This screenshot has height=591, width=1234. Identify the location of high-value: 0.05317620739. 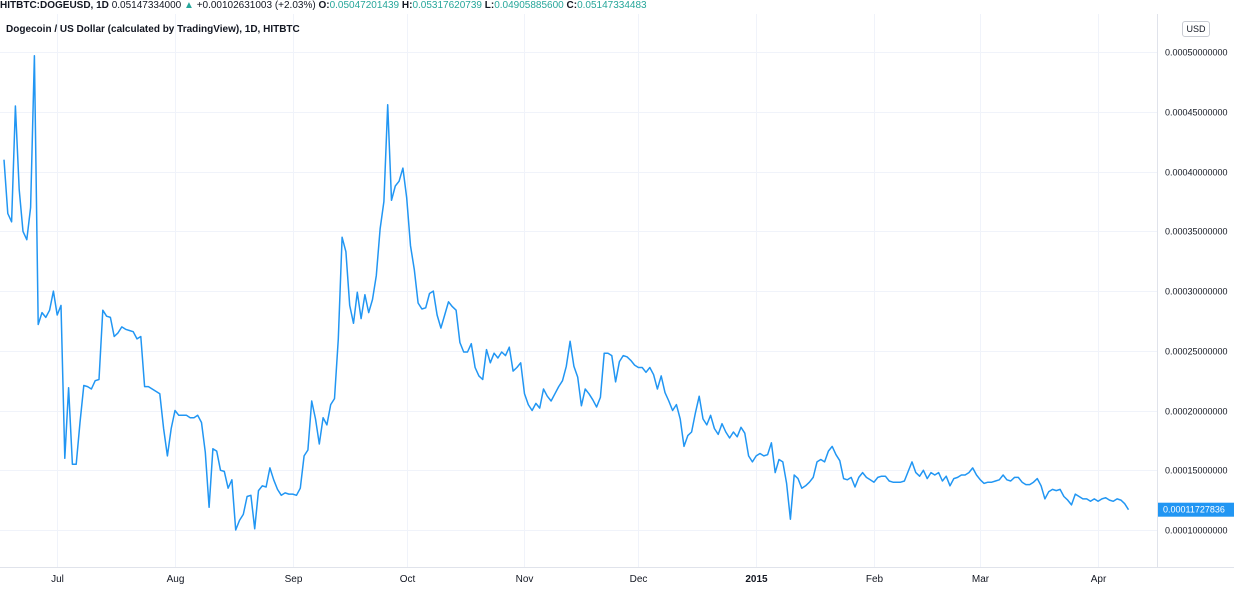
(447, 5).